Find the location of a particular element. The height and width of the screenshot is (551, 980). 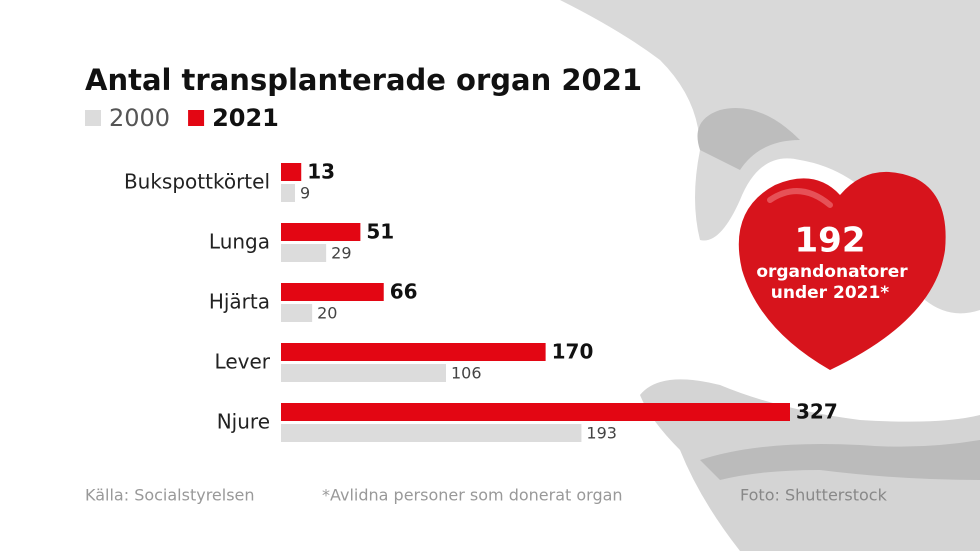

value-label: 106 is located at coordinates (466, 373).